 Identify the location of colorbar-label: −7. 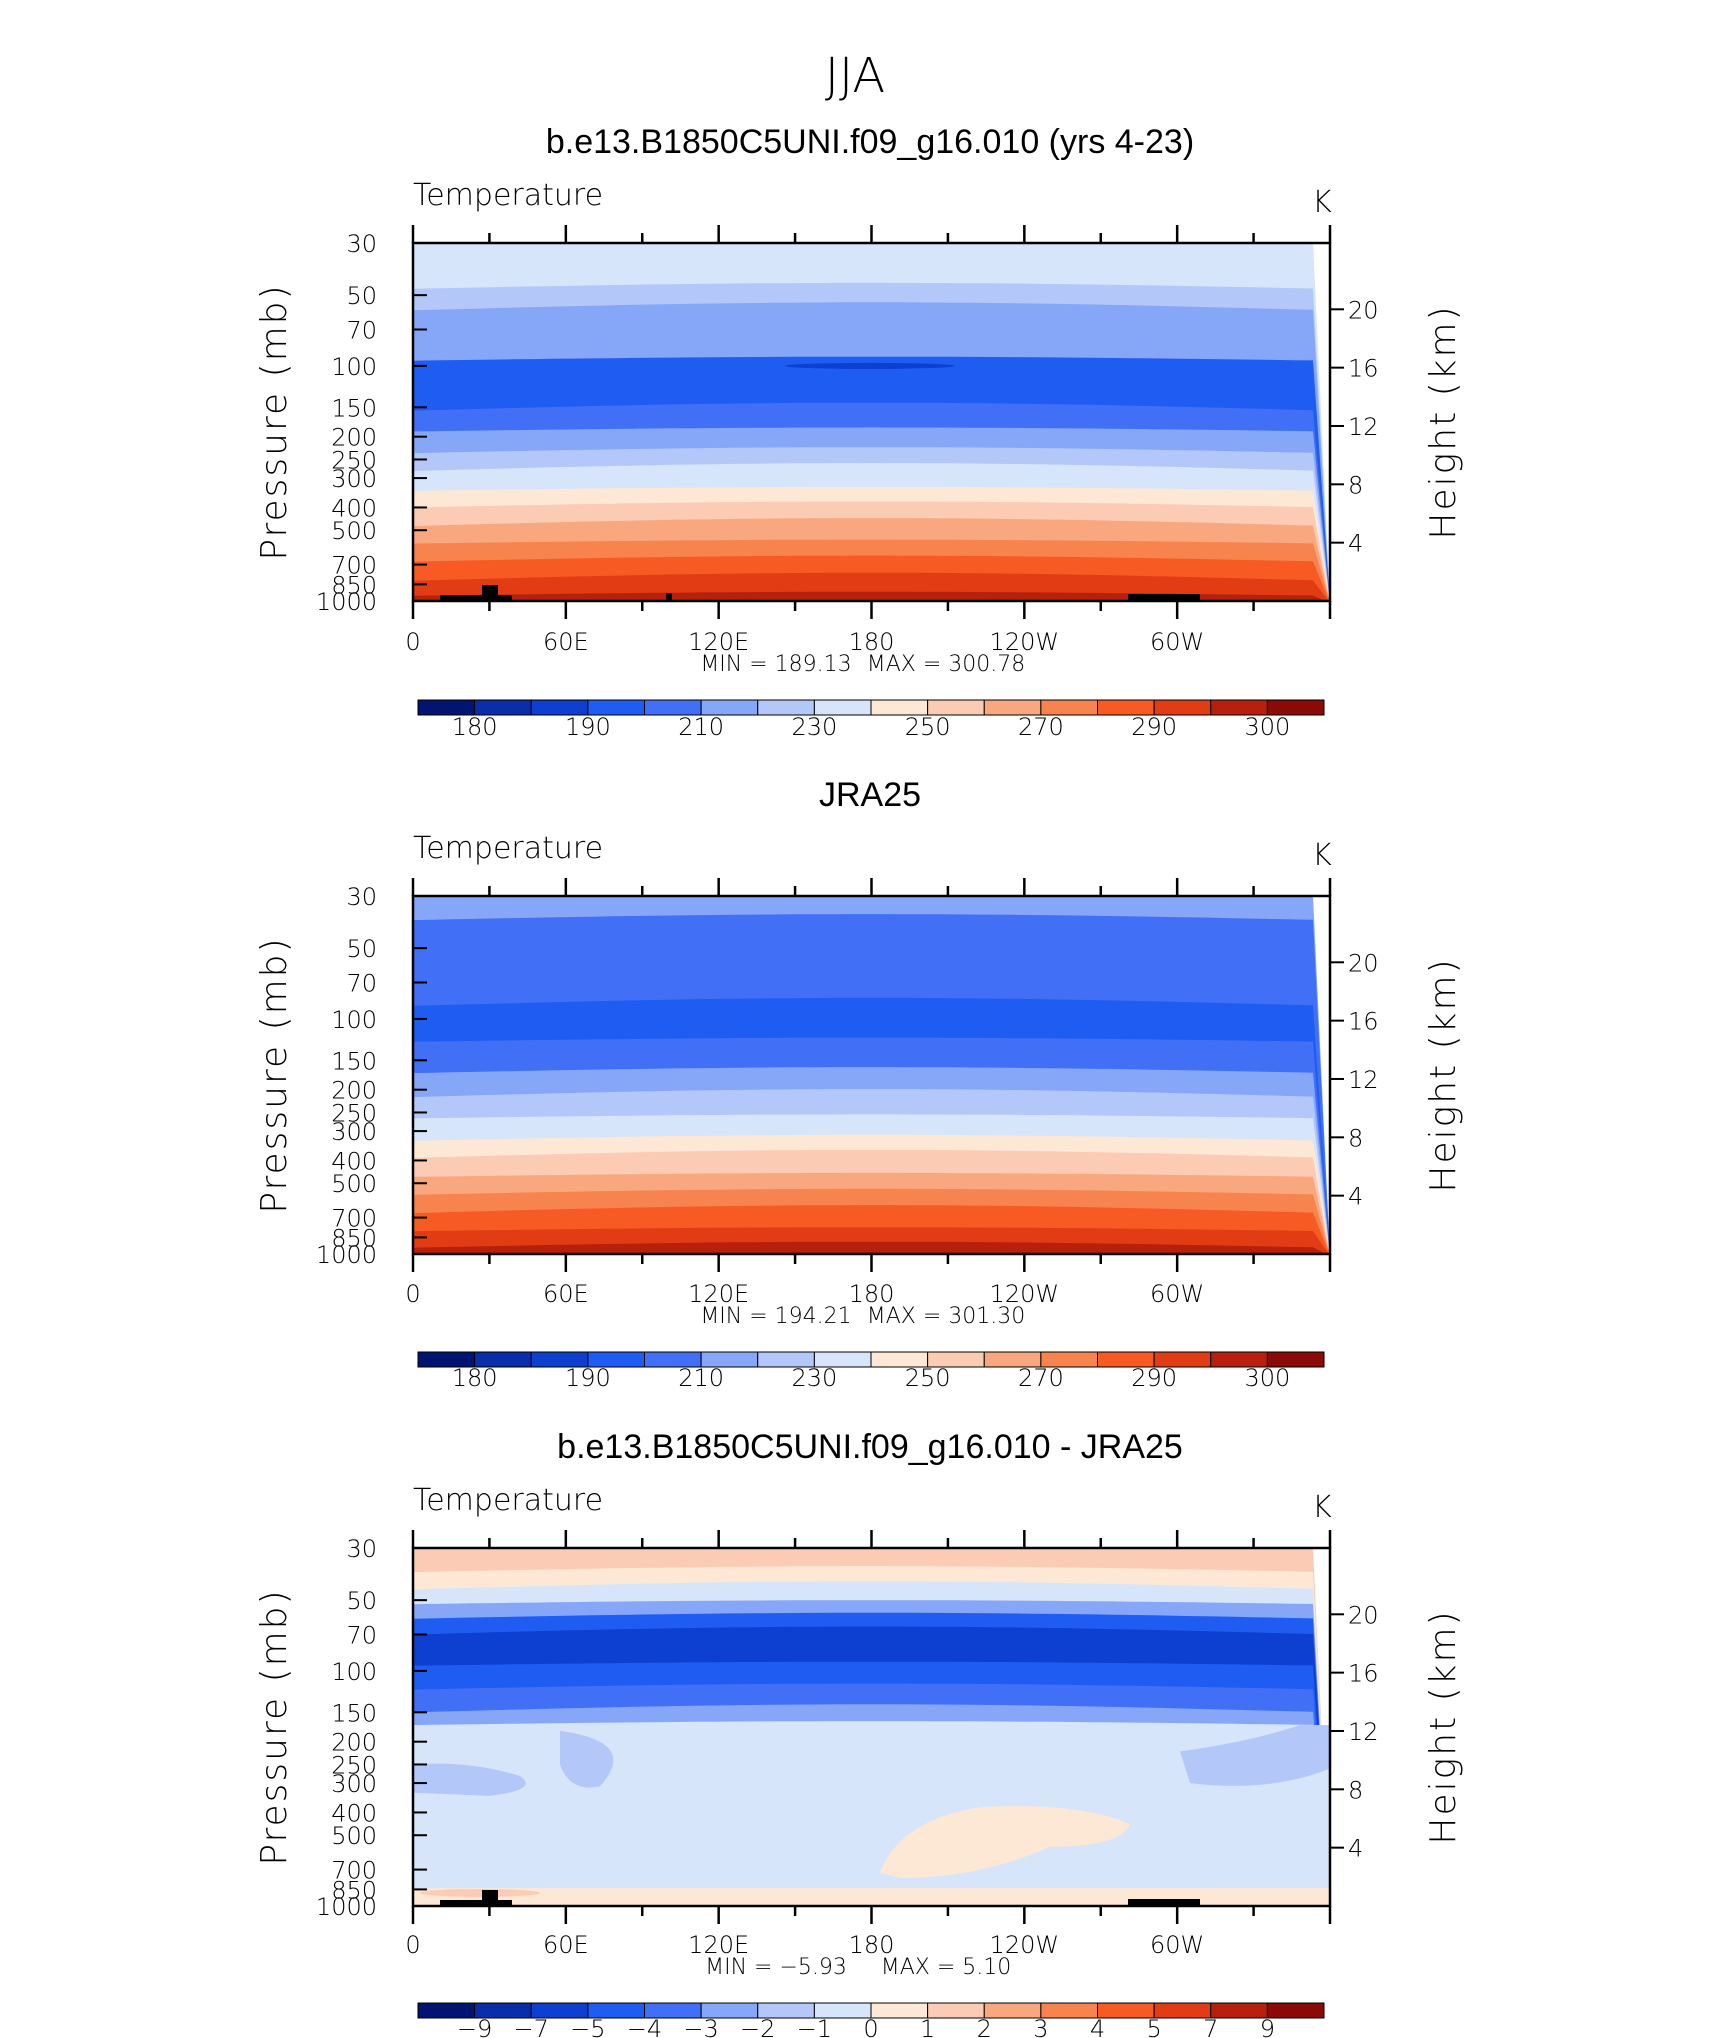
(531, 2026).